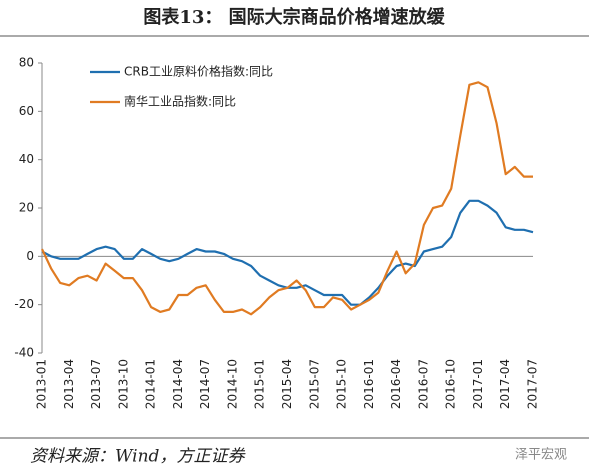 The image size is (589, 472). Describe the element at coordinates (151, 384) in the screenshot. I see `x-tick-label: 2014-01` at that location.